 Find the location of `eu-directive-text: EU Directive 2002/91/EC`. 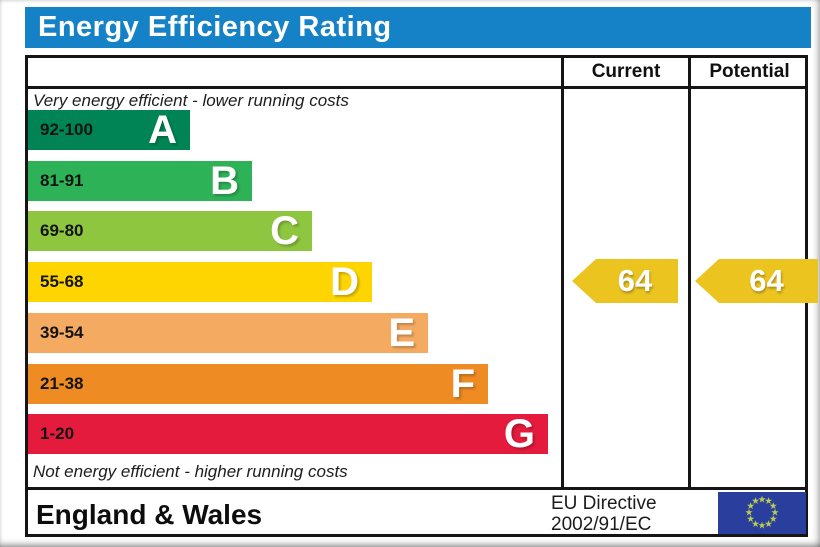

eu-directive-text: EU Directive 2002/91/EC is located at coordinates (604, 514).